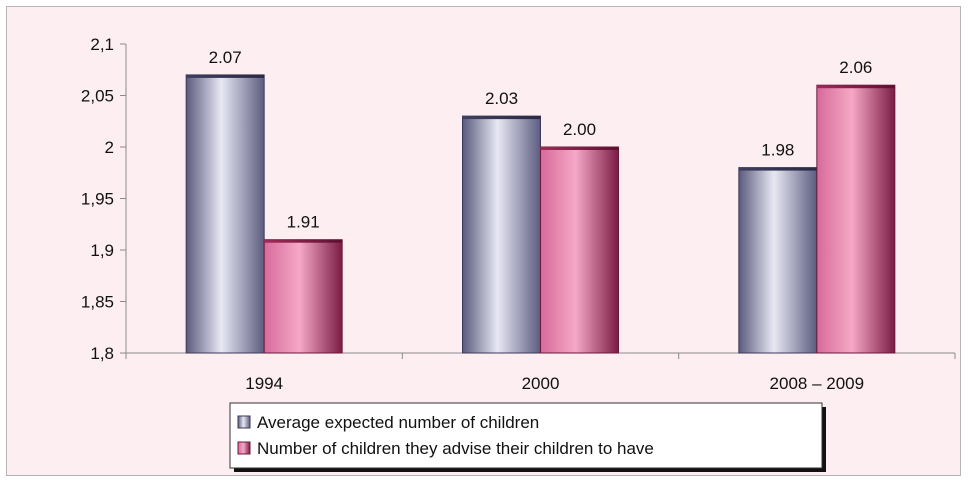  Describe the element at coordinates (244, 448) in the screenshot. I see `legend-swatch-advised` at that location.